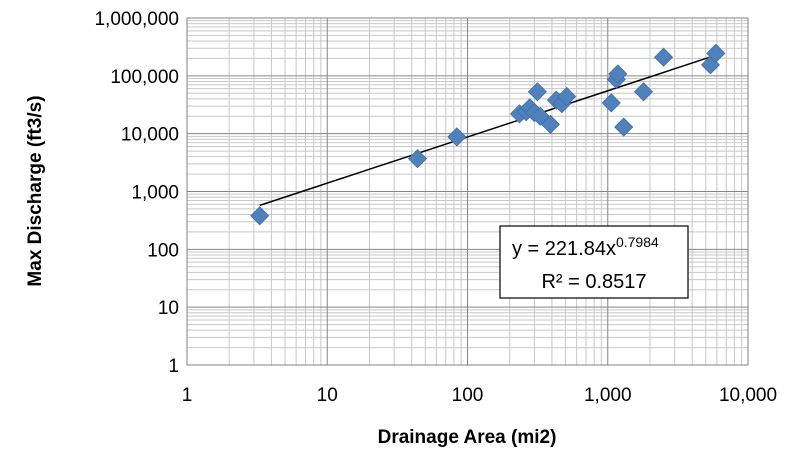  Describe the element at coordinates (608, 395) in the screenshot. I see `x-tick-label: 1,000` at that location.